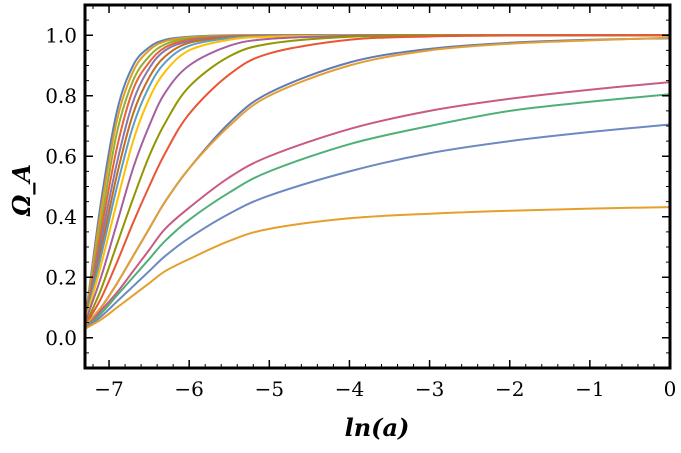  What do you see at coordinates (509, 389) in the screenshot?
I see `x-tick-label: −2` at bounding box center [509, 389].